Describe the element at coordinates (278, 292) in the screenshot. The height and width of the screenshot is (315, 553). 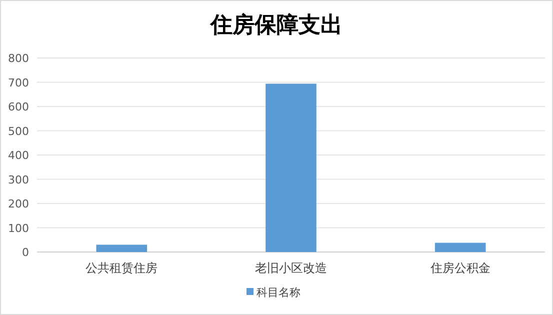
I see `legend-label: 科目名称` at that location.